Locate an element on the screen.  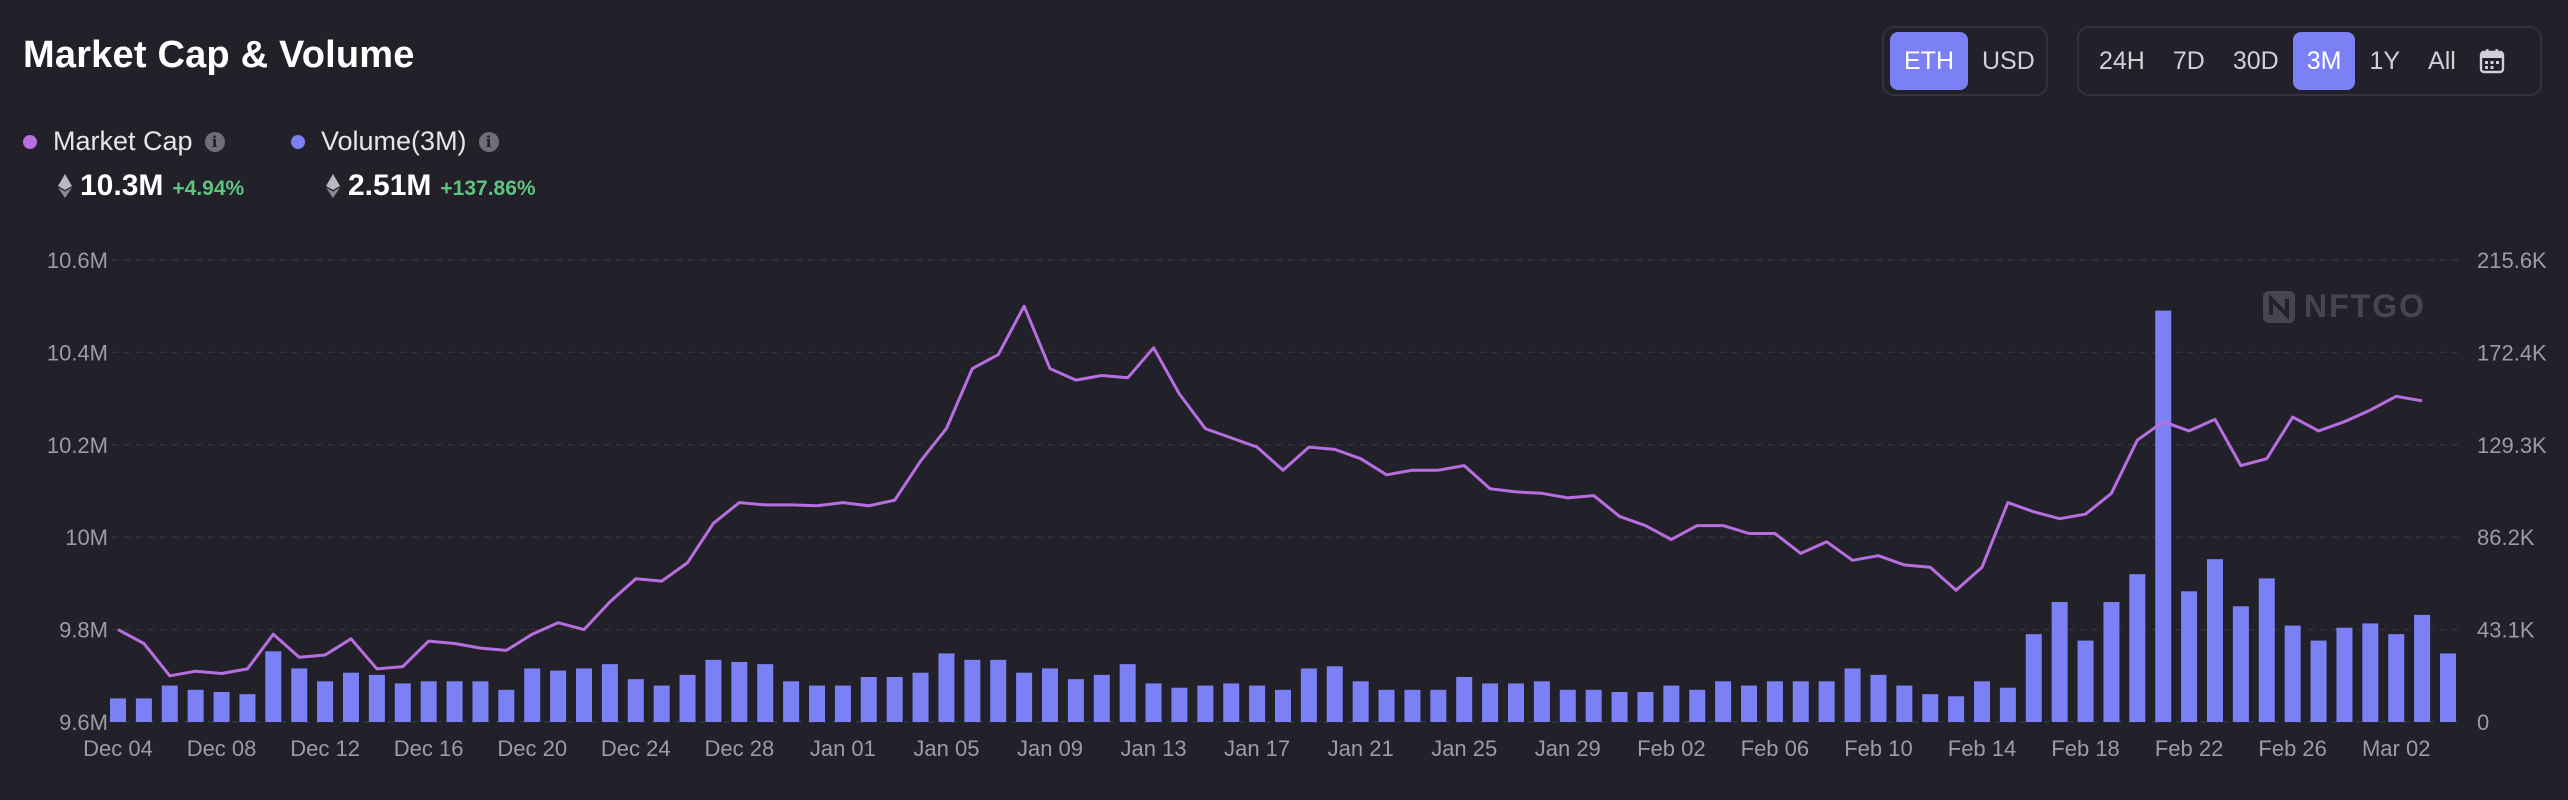
x-tick-label: Jan 29 is located at coordinates (1568, 748).